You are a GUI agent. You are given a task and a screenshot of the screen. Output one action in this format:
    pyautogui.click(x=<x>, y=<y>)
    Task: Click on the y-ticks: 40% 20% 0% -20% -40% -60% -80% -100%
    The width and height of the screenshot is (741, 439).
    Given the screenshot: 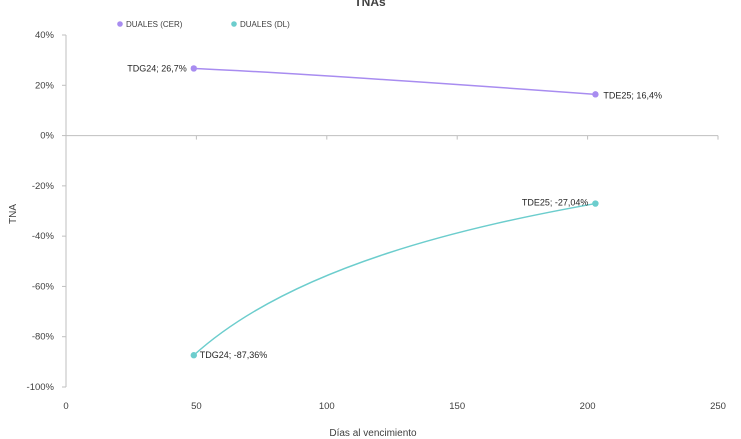 What is the action you would take?
    pyautogui.click(x=46, y=211)
    